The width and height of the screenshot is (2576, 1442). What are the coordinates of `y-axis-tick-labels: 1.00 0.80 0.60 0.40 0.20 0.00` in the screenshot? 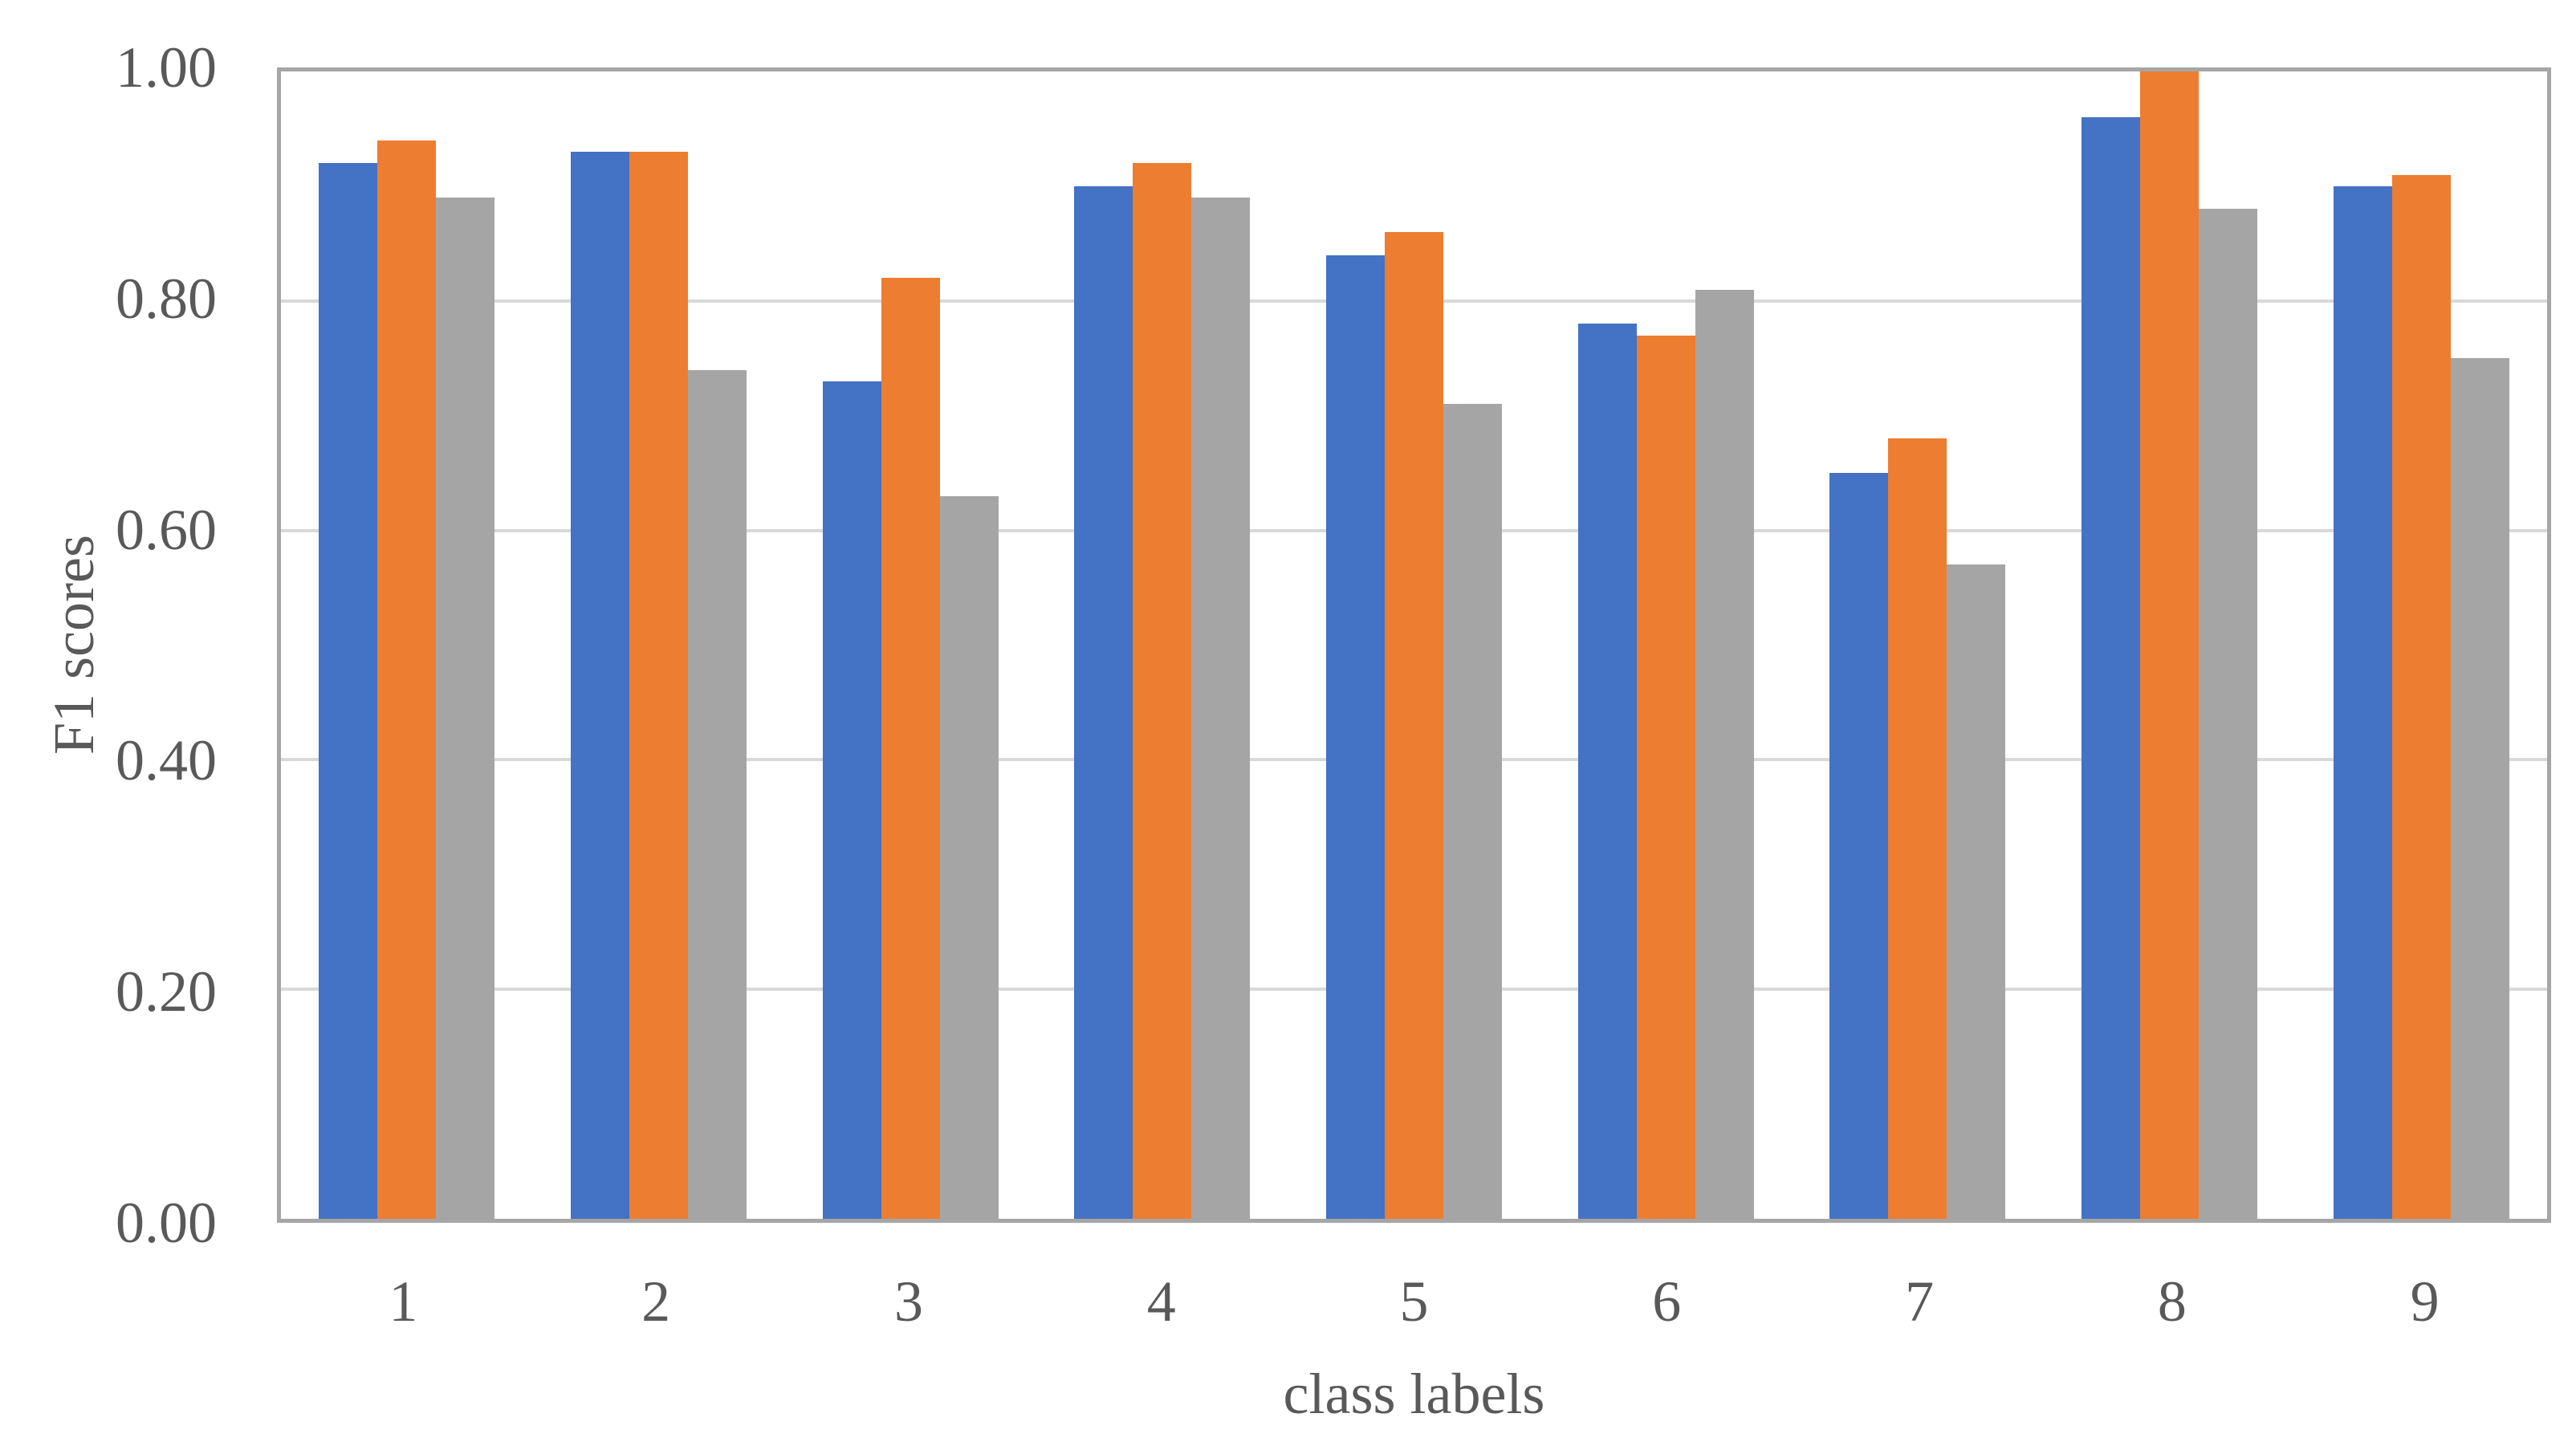 It's located at (120, 645).